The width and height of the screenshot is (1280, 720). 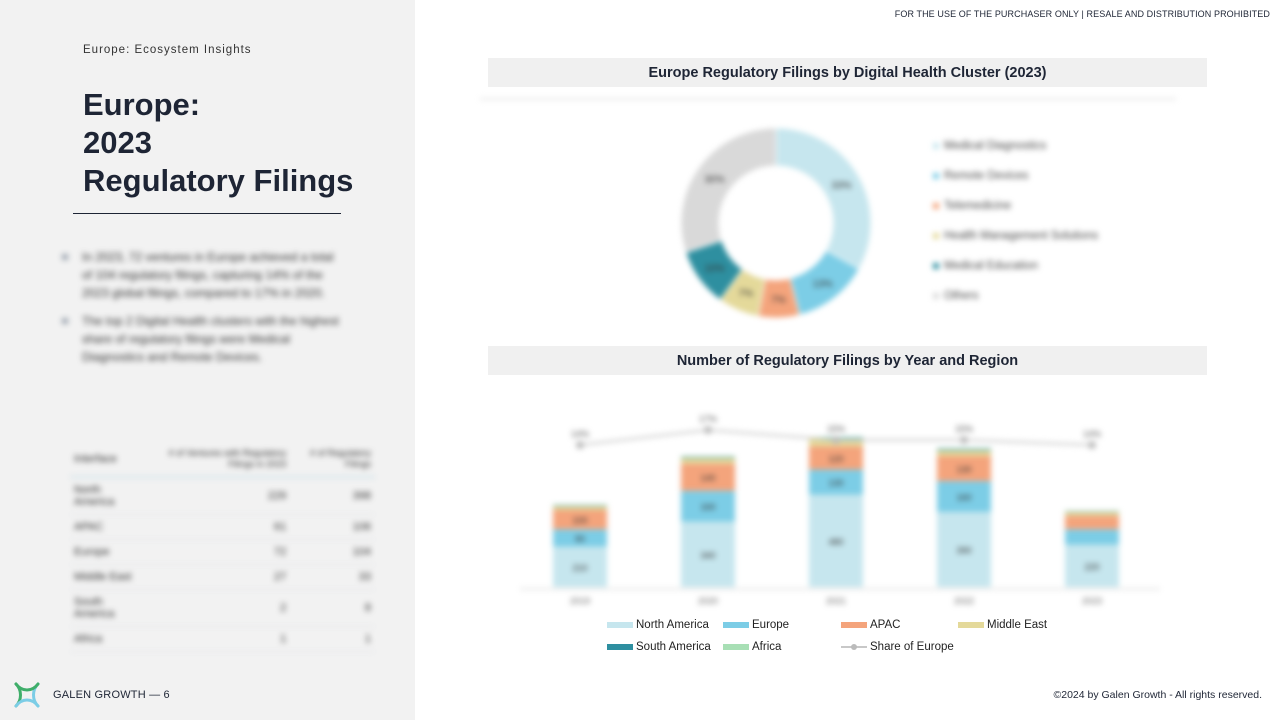 I want to click on table-cell: 104, so click(x=332, y=552).